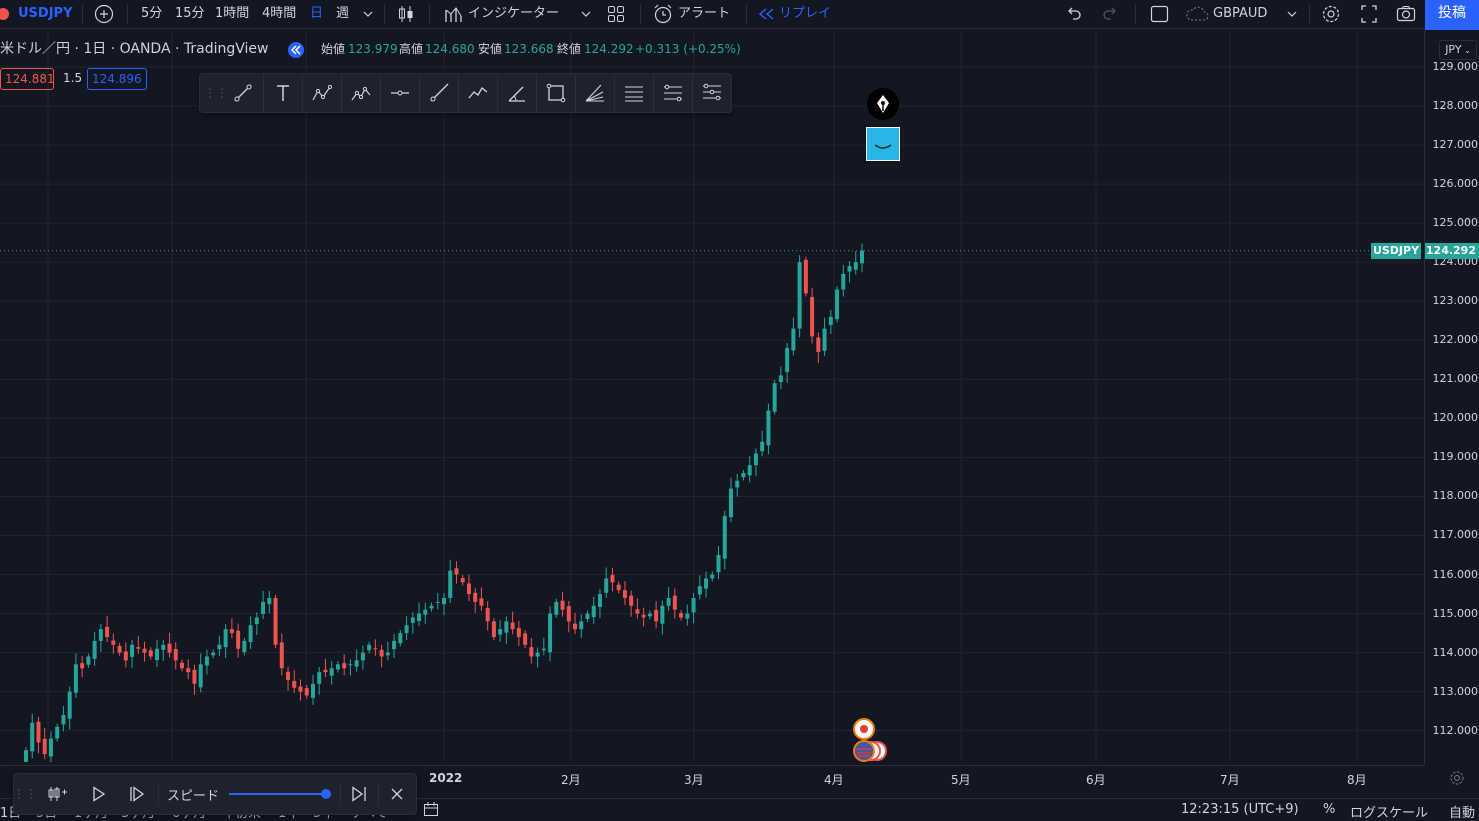 This screenshot has height=821, width=1479. What do you see at coordinates (1455, 184) in the screenshot?
I see `price-tick-label: 126.000` at bounding box center [1455, 184].